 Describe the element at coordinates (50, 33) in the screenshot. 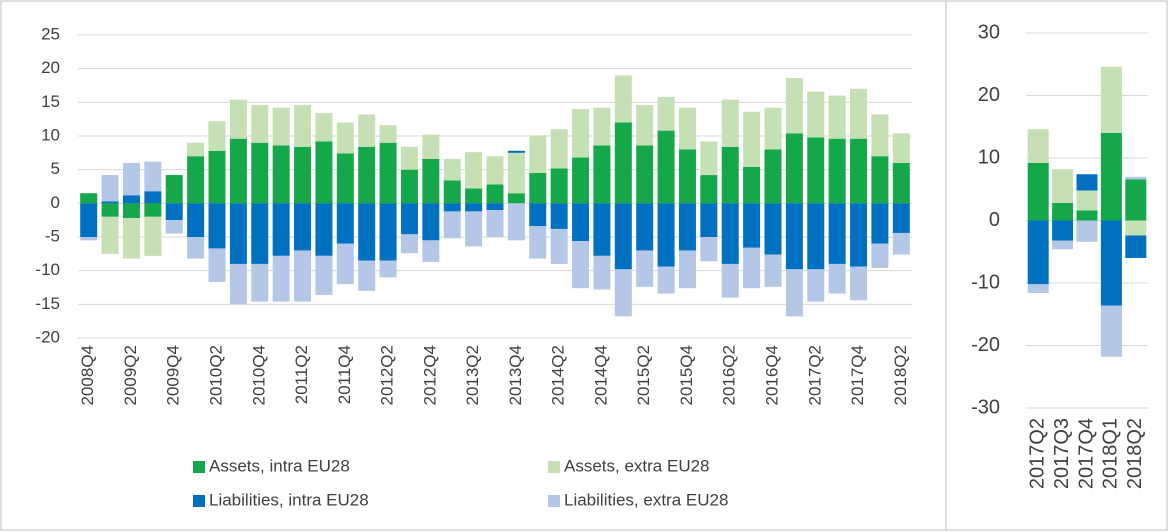

I see `y-tick-label: 25` at that location.